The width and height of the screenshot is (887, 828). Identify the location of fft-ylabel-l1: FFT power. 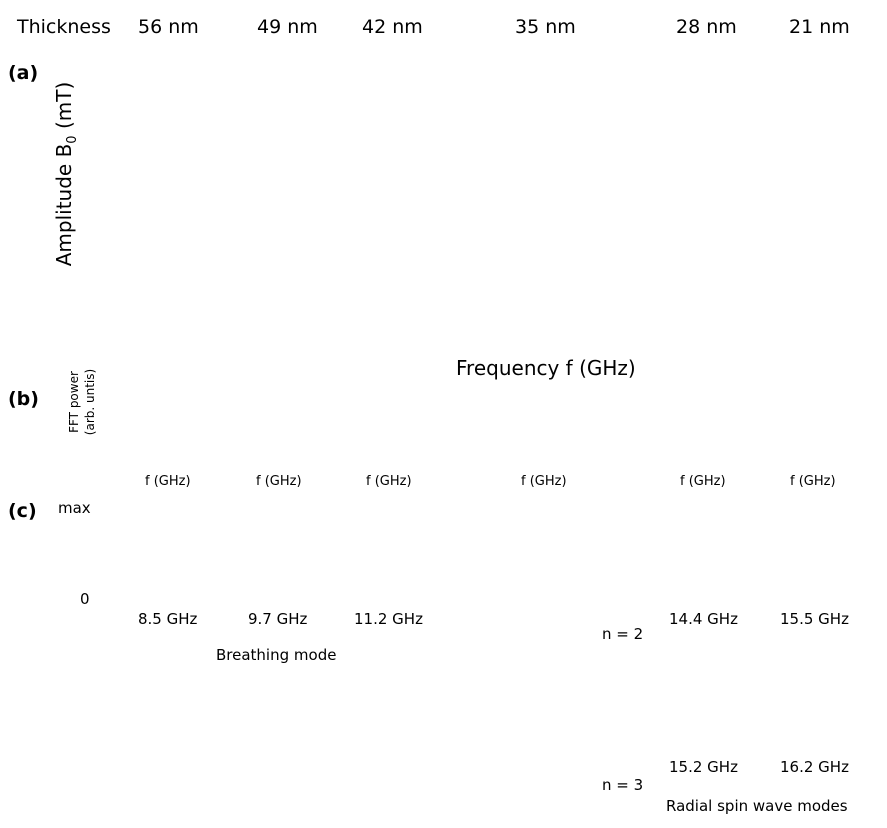
(74, 402).